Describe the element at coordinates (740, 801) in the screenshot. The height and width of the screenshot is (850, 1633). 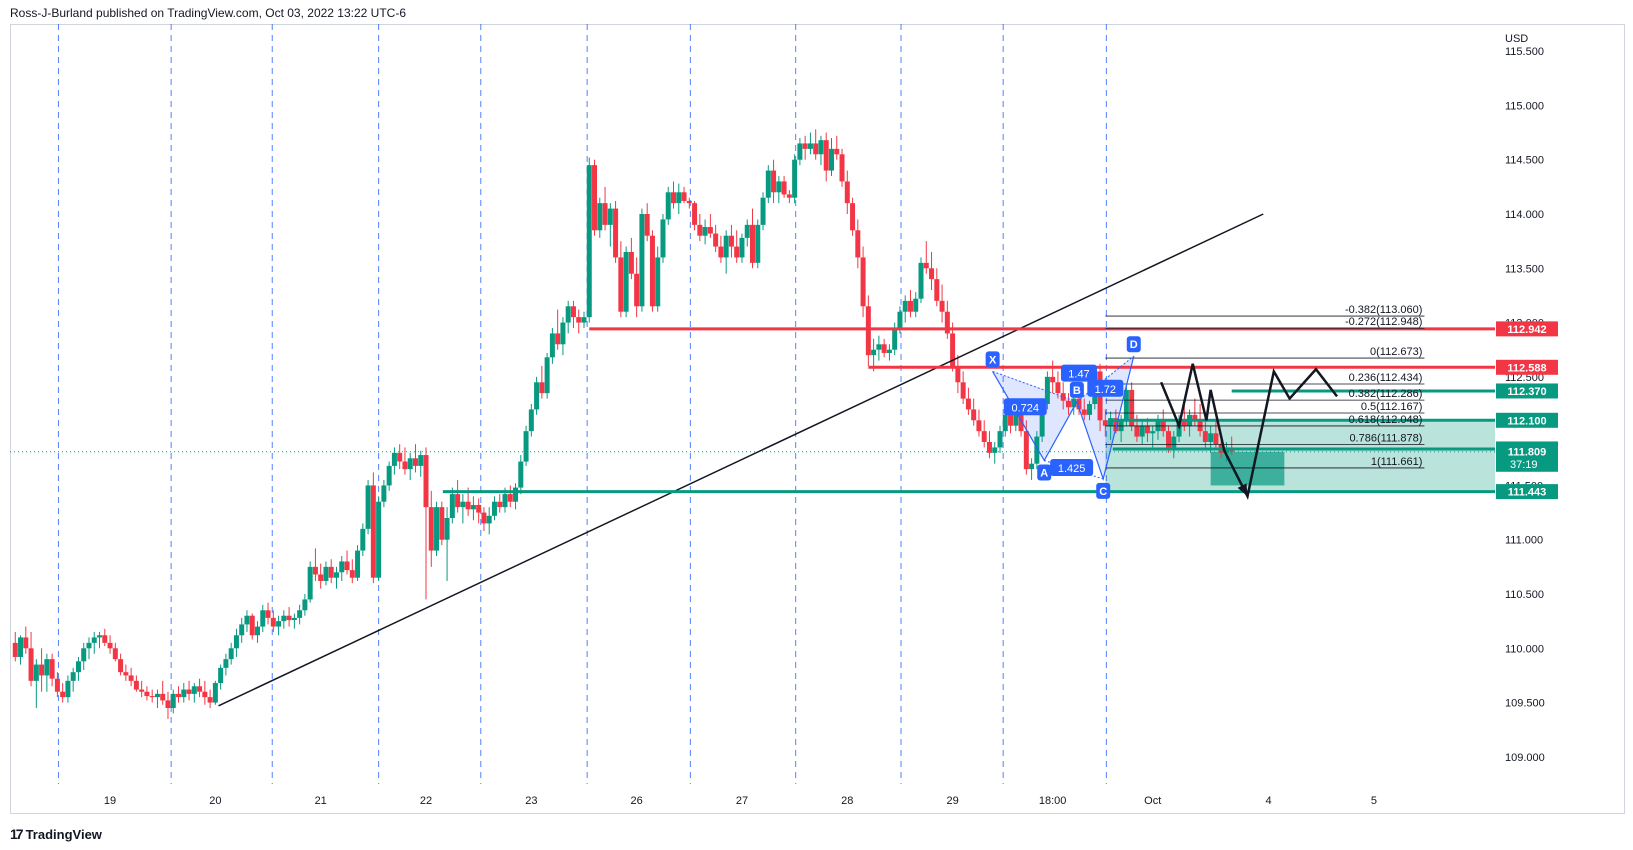
I see `time-axis: 19 20 21 22 23 26 27 28 29 18:00 Oct 4 5` at that location.